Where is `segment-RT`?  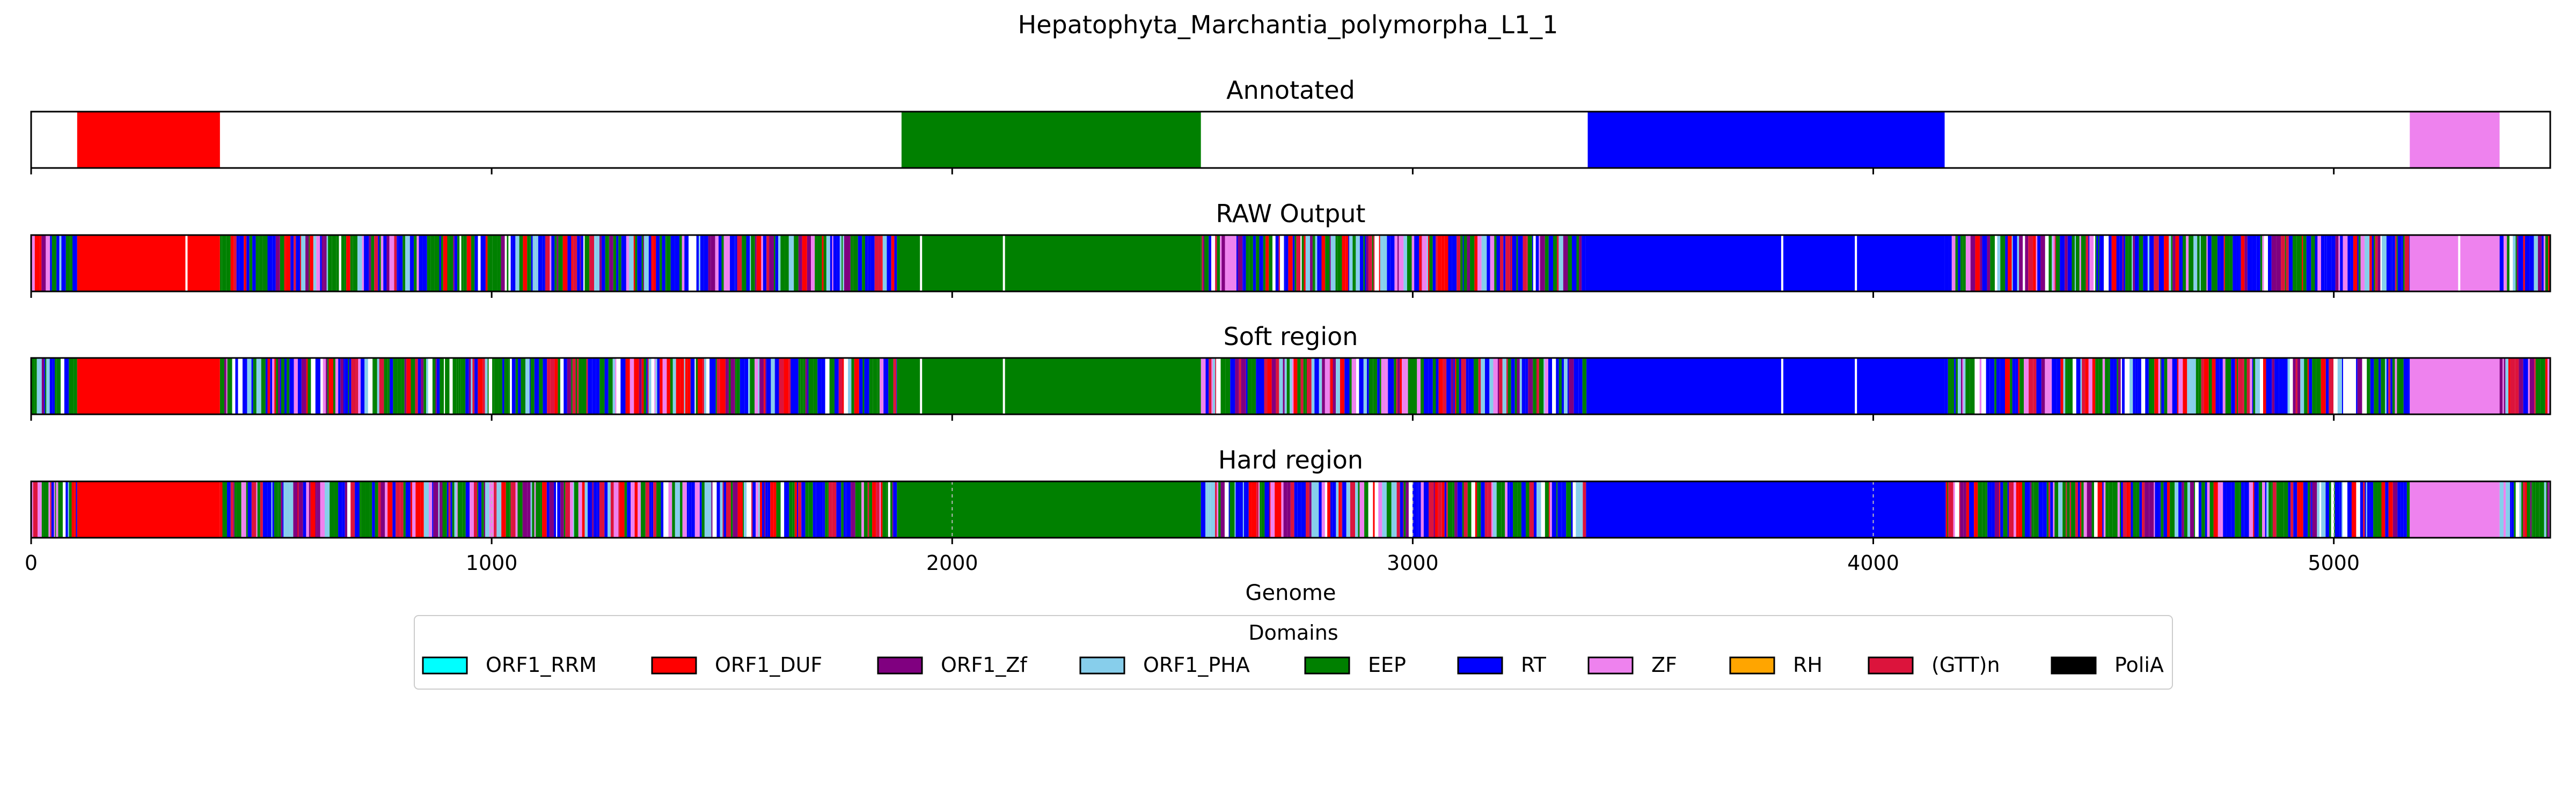 segment-RT is located at coordinates (1766, 509).